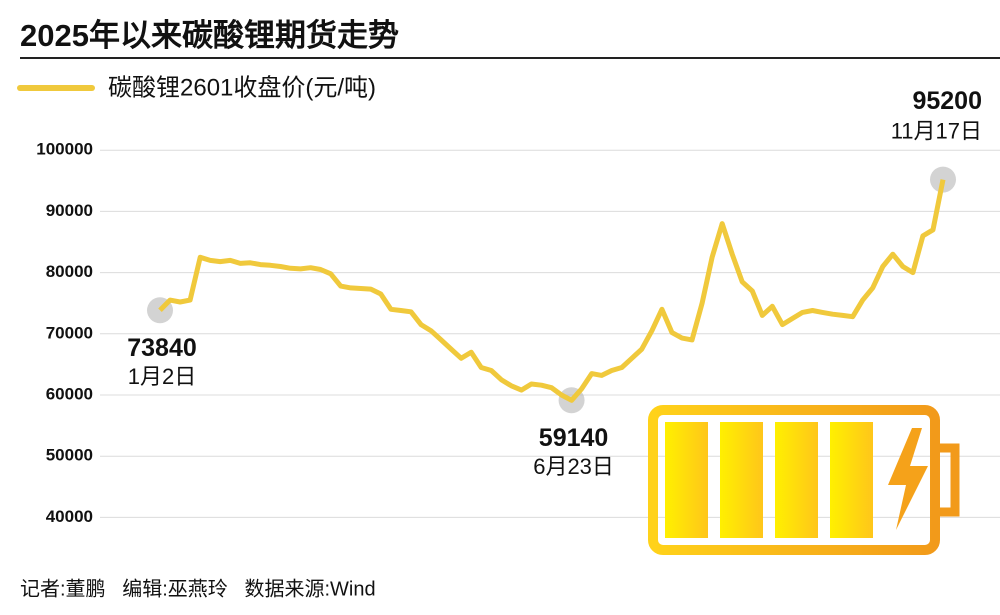  What do you see at coordinates (198, 588) in the screenshot?
I see `source-note: 记者:董鹏 编辑:巫燕玲 数据来源:Wind` at bounding box center [198, 588].